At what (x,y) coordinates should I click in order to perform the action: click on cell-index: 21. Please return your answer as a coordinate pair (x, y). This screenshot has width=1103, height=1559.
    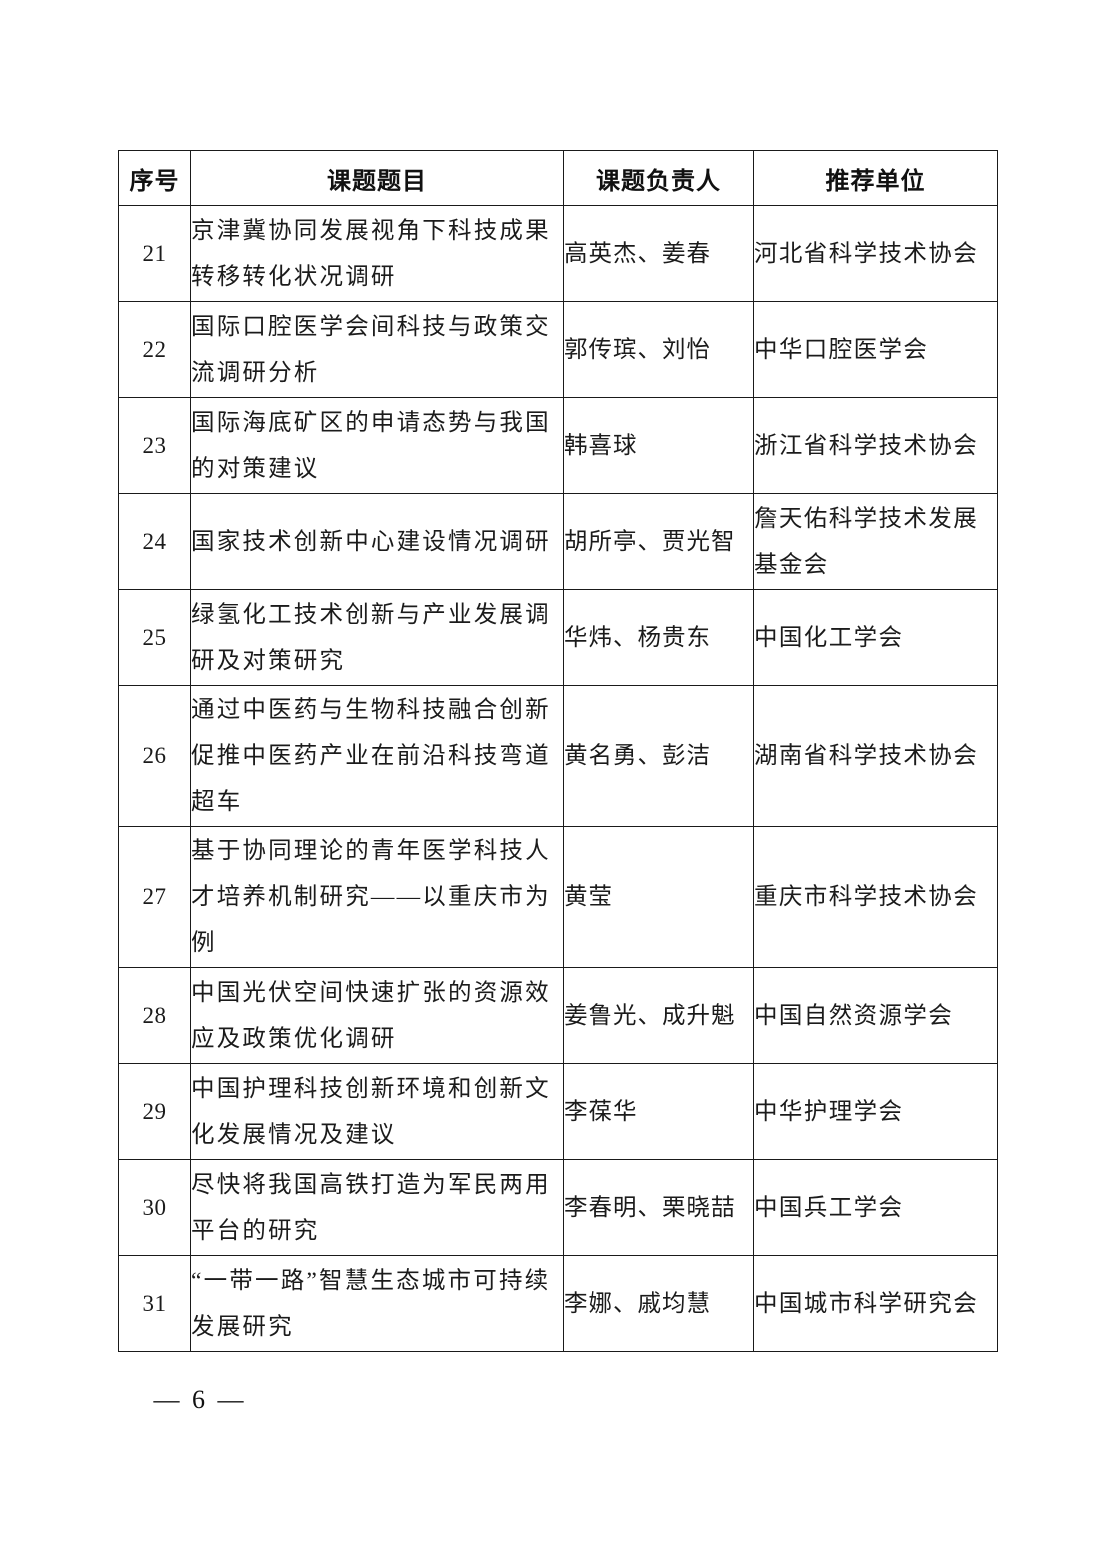
    Looking at the image, I should click on (154, 253).